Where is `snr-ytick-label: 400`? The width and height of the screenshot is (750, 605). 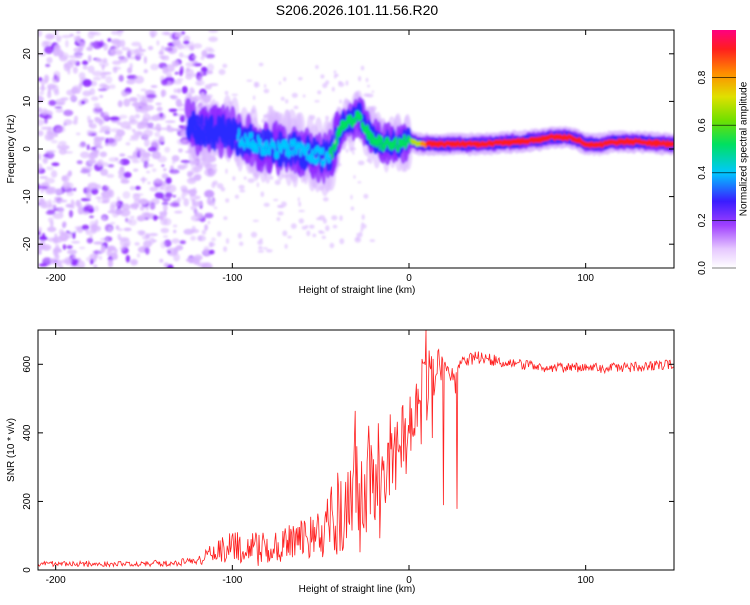 snr-ytick-label: 400 is located at coordinates (27, 432).